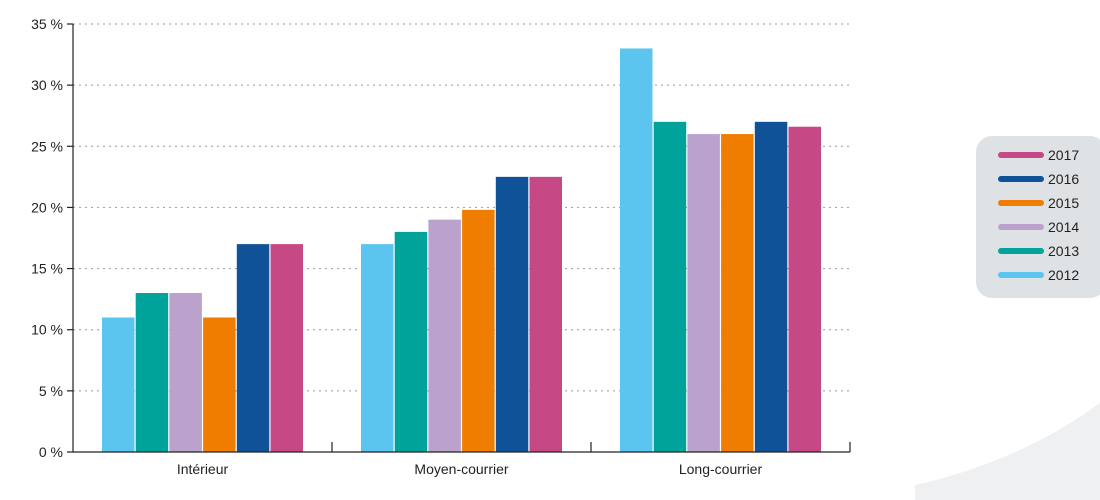 This screenshot has width=1100, height=500. Describe the element at coordinates (51, 452) in the screenshot. I see `y-tick-label: 0 %` at that location.